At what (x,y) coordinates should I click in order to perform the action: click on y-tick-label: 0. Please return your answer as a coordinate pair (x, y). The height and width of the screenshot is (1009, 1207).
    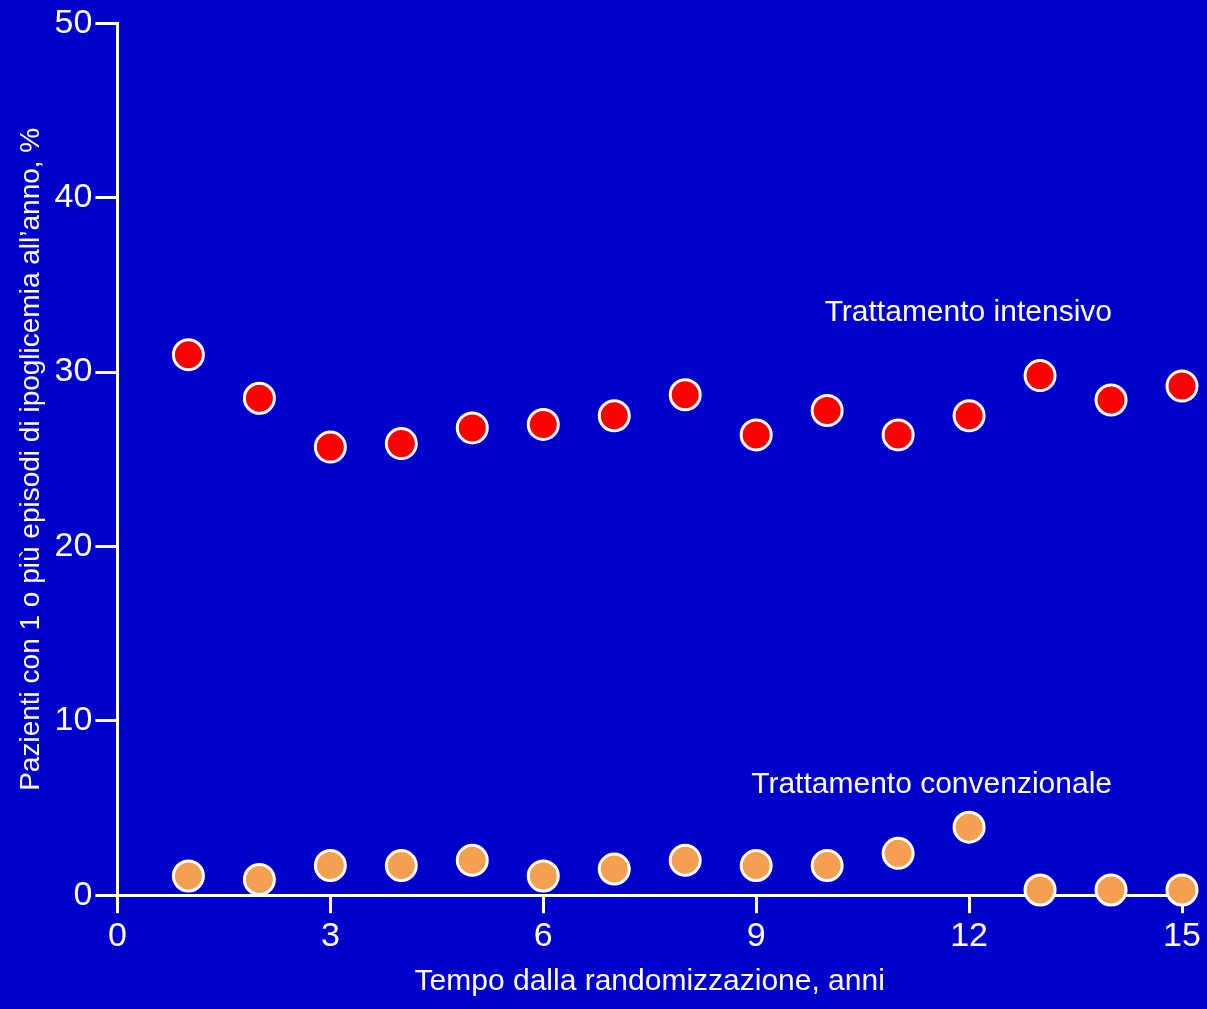
    Looking at the image, I should click on (83, 892).